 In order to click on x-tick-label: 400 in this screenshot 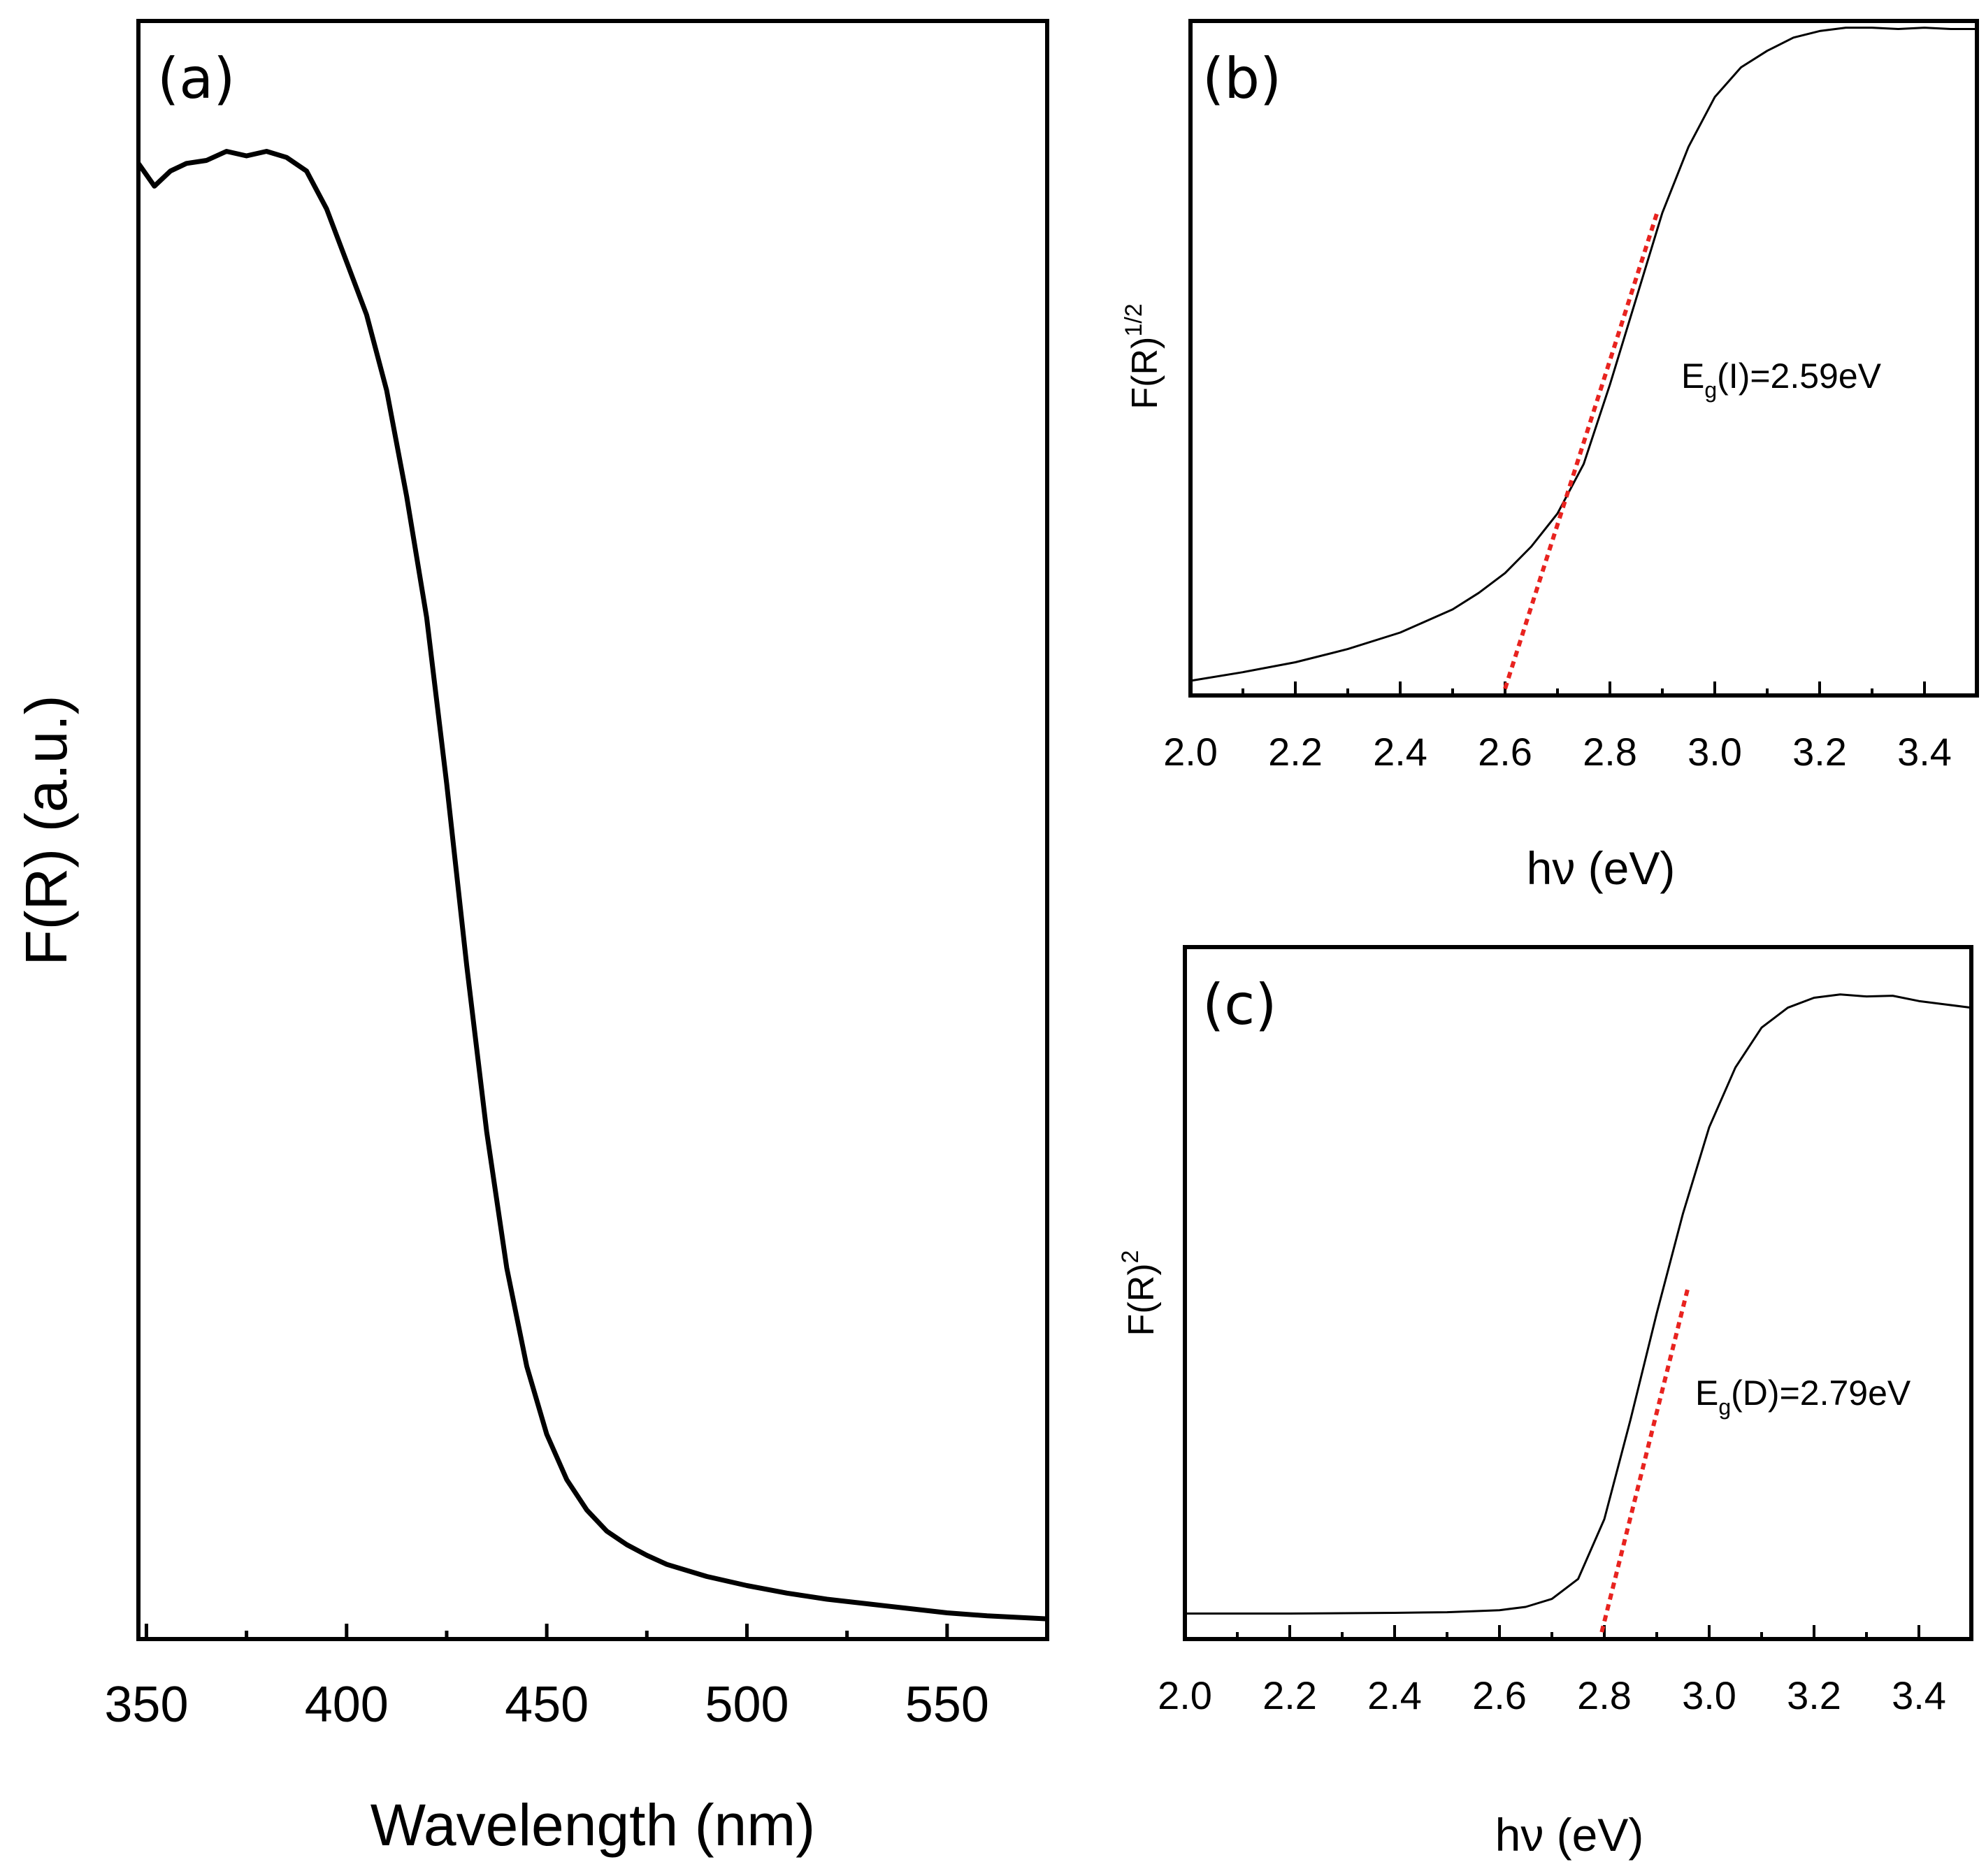, I will do `click(347, 1705)`.